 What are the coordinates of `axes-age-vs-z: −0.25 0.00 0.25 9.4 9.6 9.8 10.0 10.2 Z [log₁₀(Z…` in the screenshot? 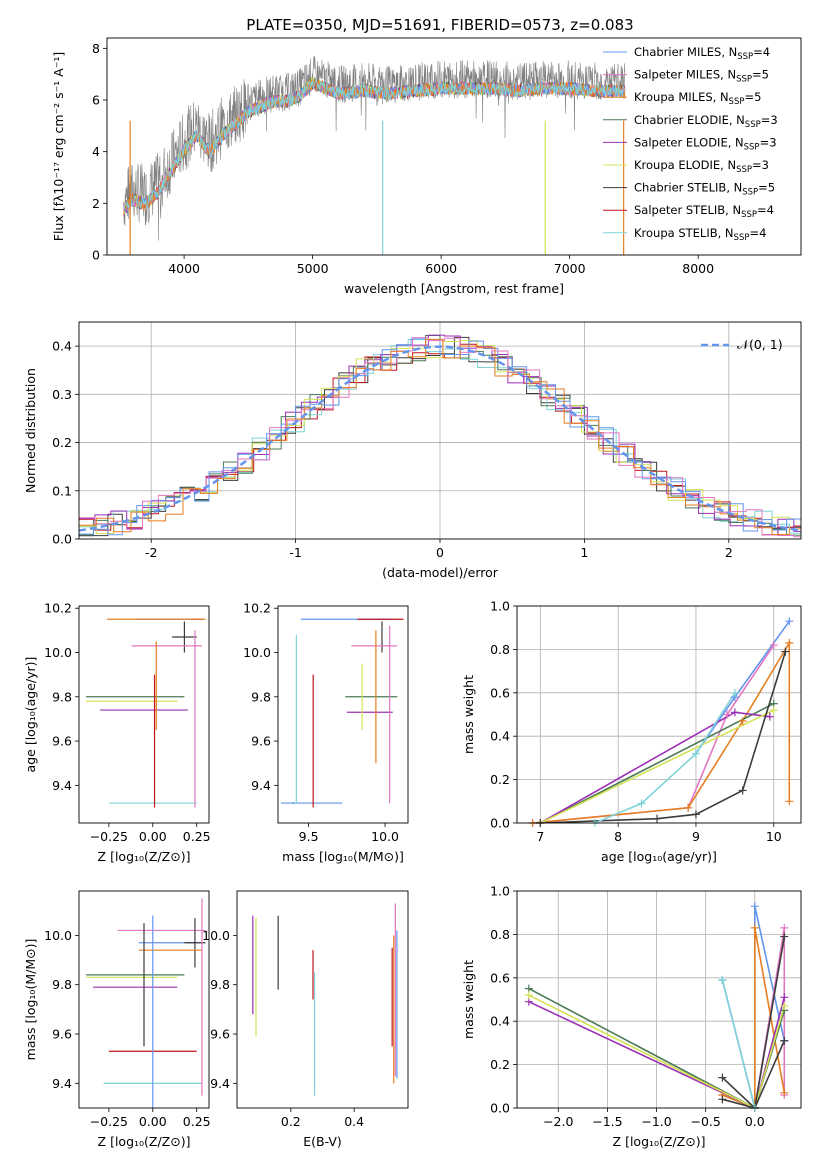 It's located at (117, 732).